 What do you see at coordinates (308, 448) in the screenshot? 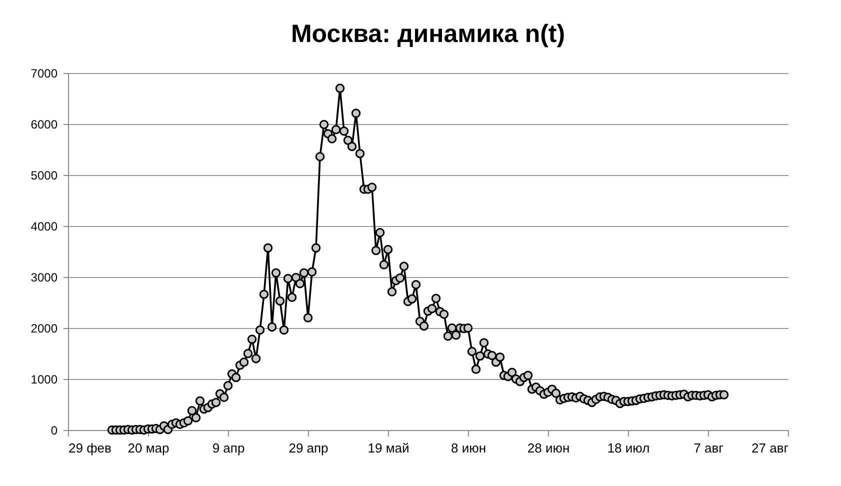
I see `x-tick-label: 29 апр` at bounding box center [308, 448].